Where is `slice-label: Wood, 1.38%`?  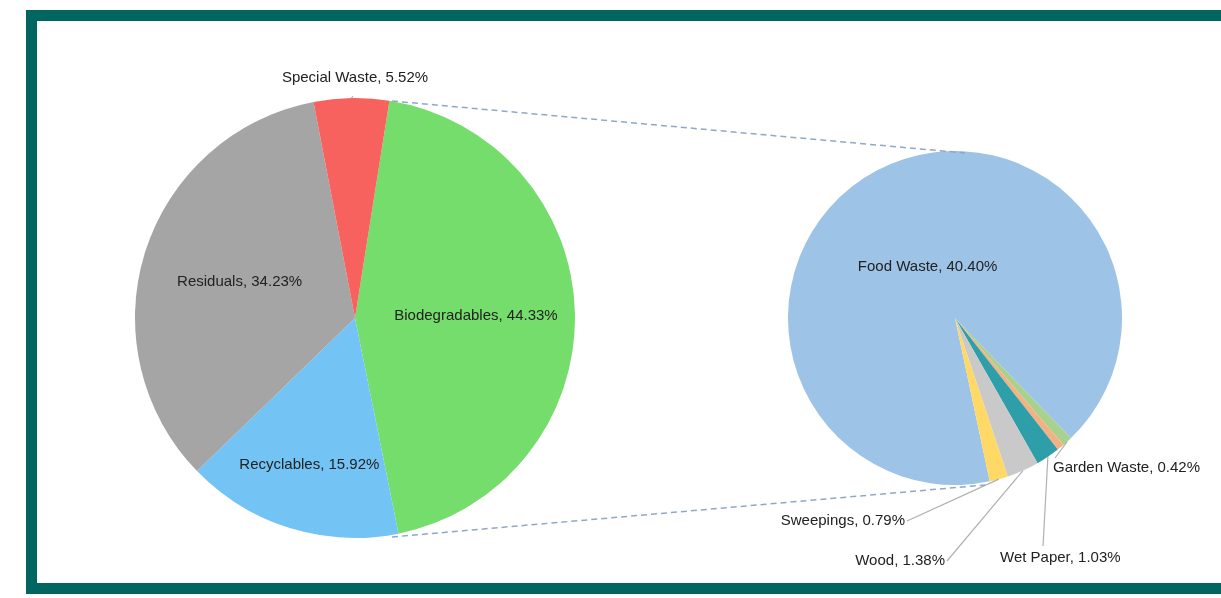
slice-label: Wood, 1.38% is located at coordinates (900, 560).